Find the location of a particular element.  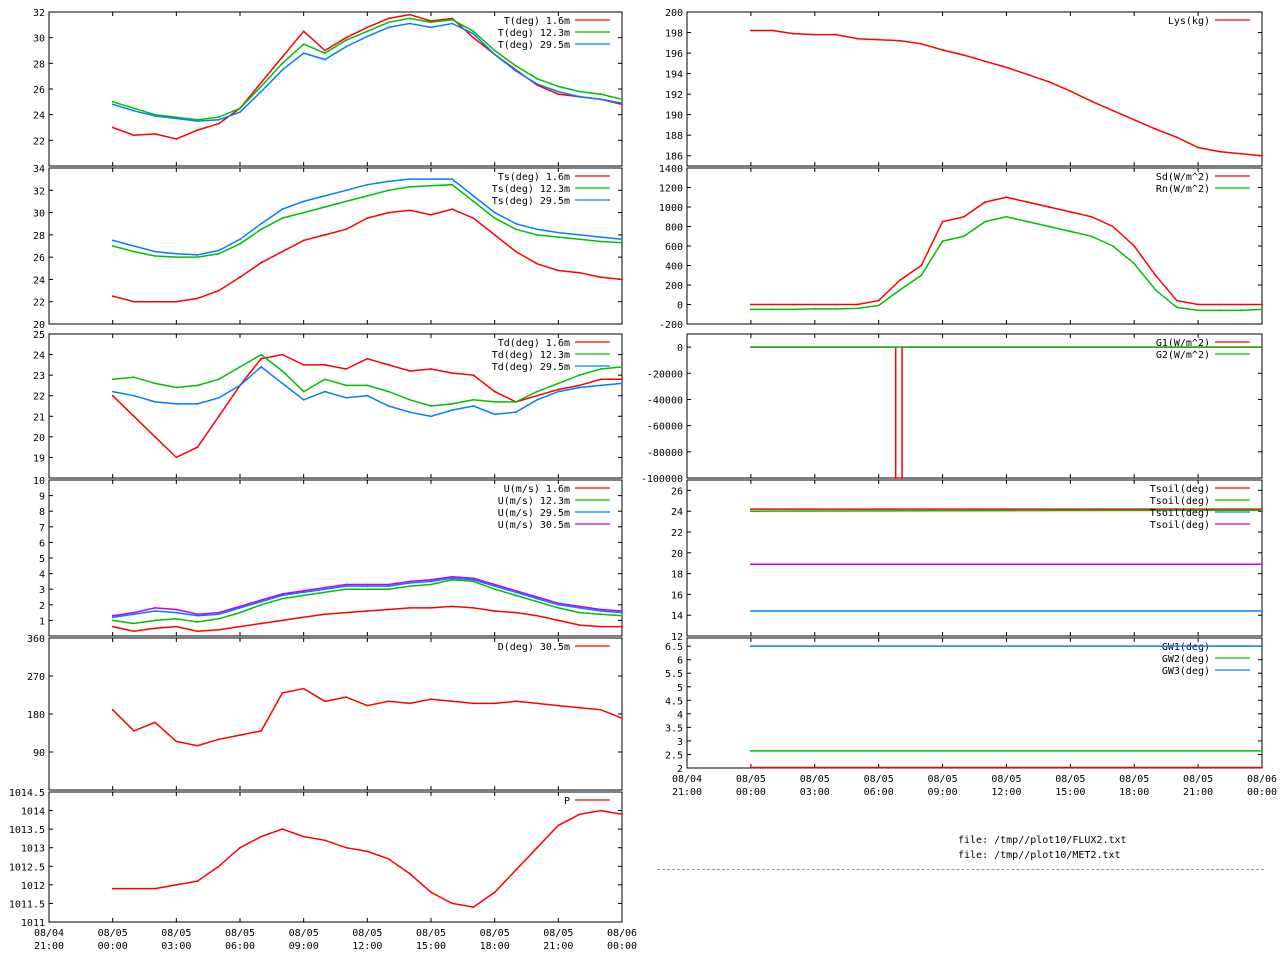

panel-lys: 186 188 190 192 194 196 198 200 Lys(kg) is located at coordinates (964, 87).